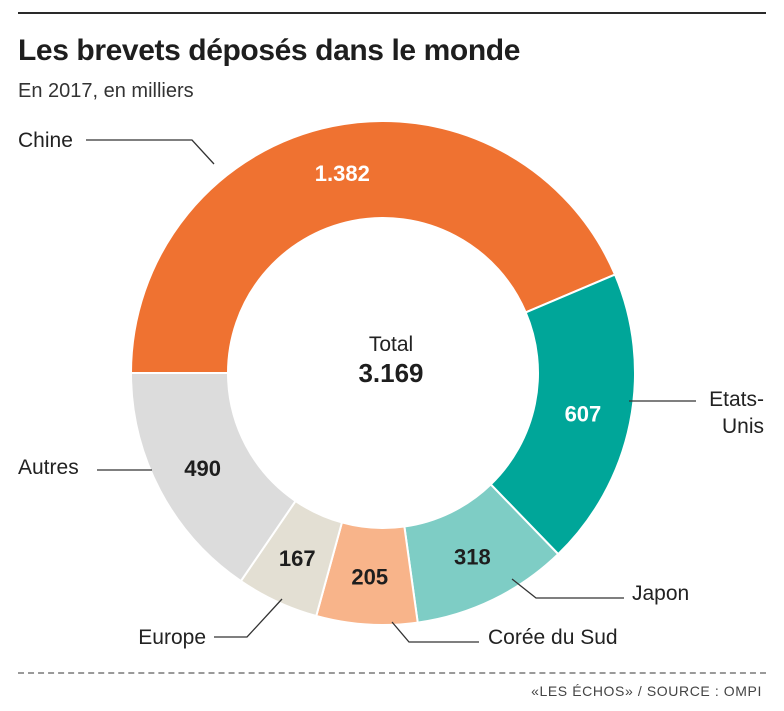  Describe the element at coordinates (435, 632) in the screenshot. I see `leader-line-coree-du-sud` at that location.